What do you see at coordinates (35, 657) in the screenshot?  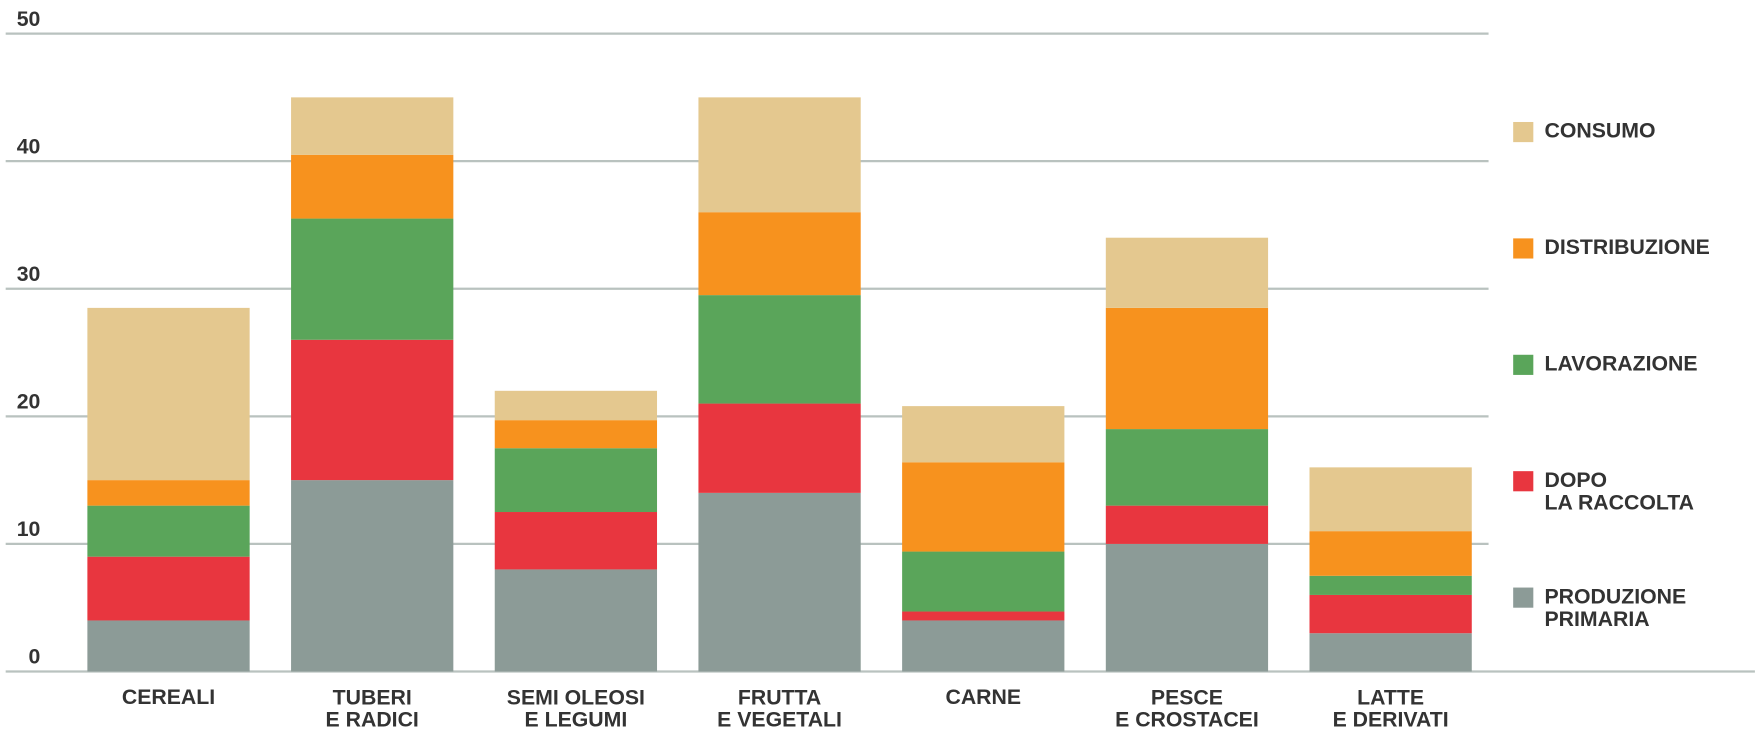 I see `y-tick-label: 0` at bounding box center [35, 657].